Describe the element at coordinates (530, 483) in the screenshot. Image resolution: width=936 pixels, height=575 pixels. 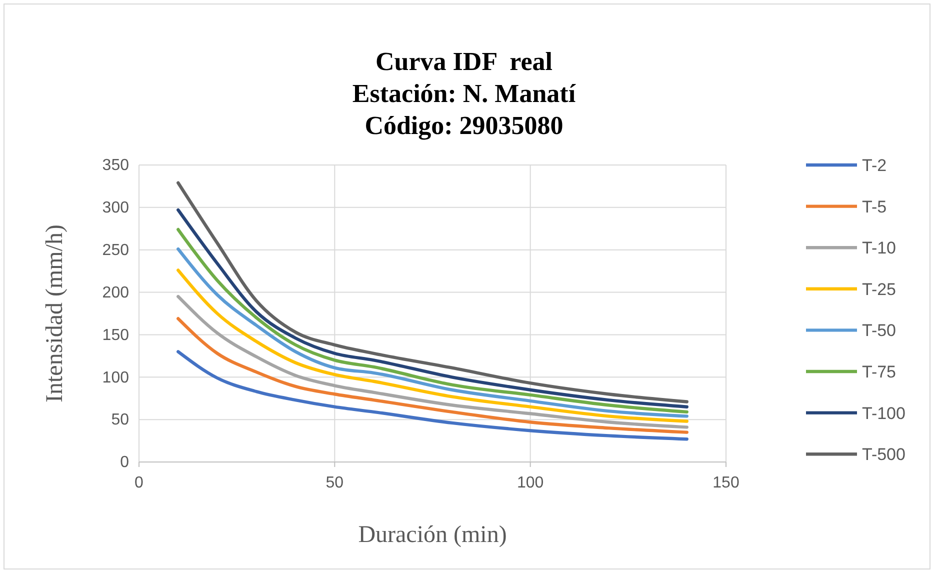
I see `x-tick-label: 100` at that location.